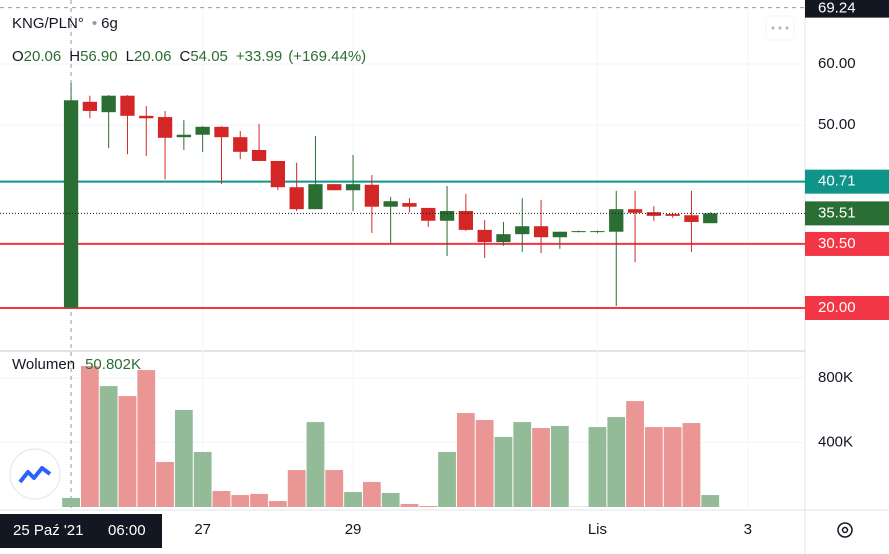  What do you see at coordinates (837, 307) in the screenshot?
I see `price-label: 20.00` at bounding box center [837, 307].